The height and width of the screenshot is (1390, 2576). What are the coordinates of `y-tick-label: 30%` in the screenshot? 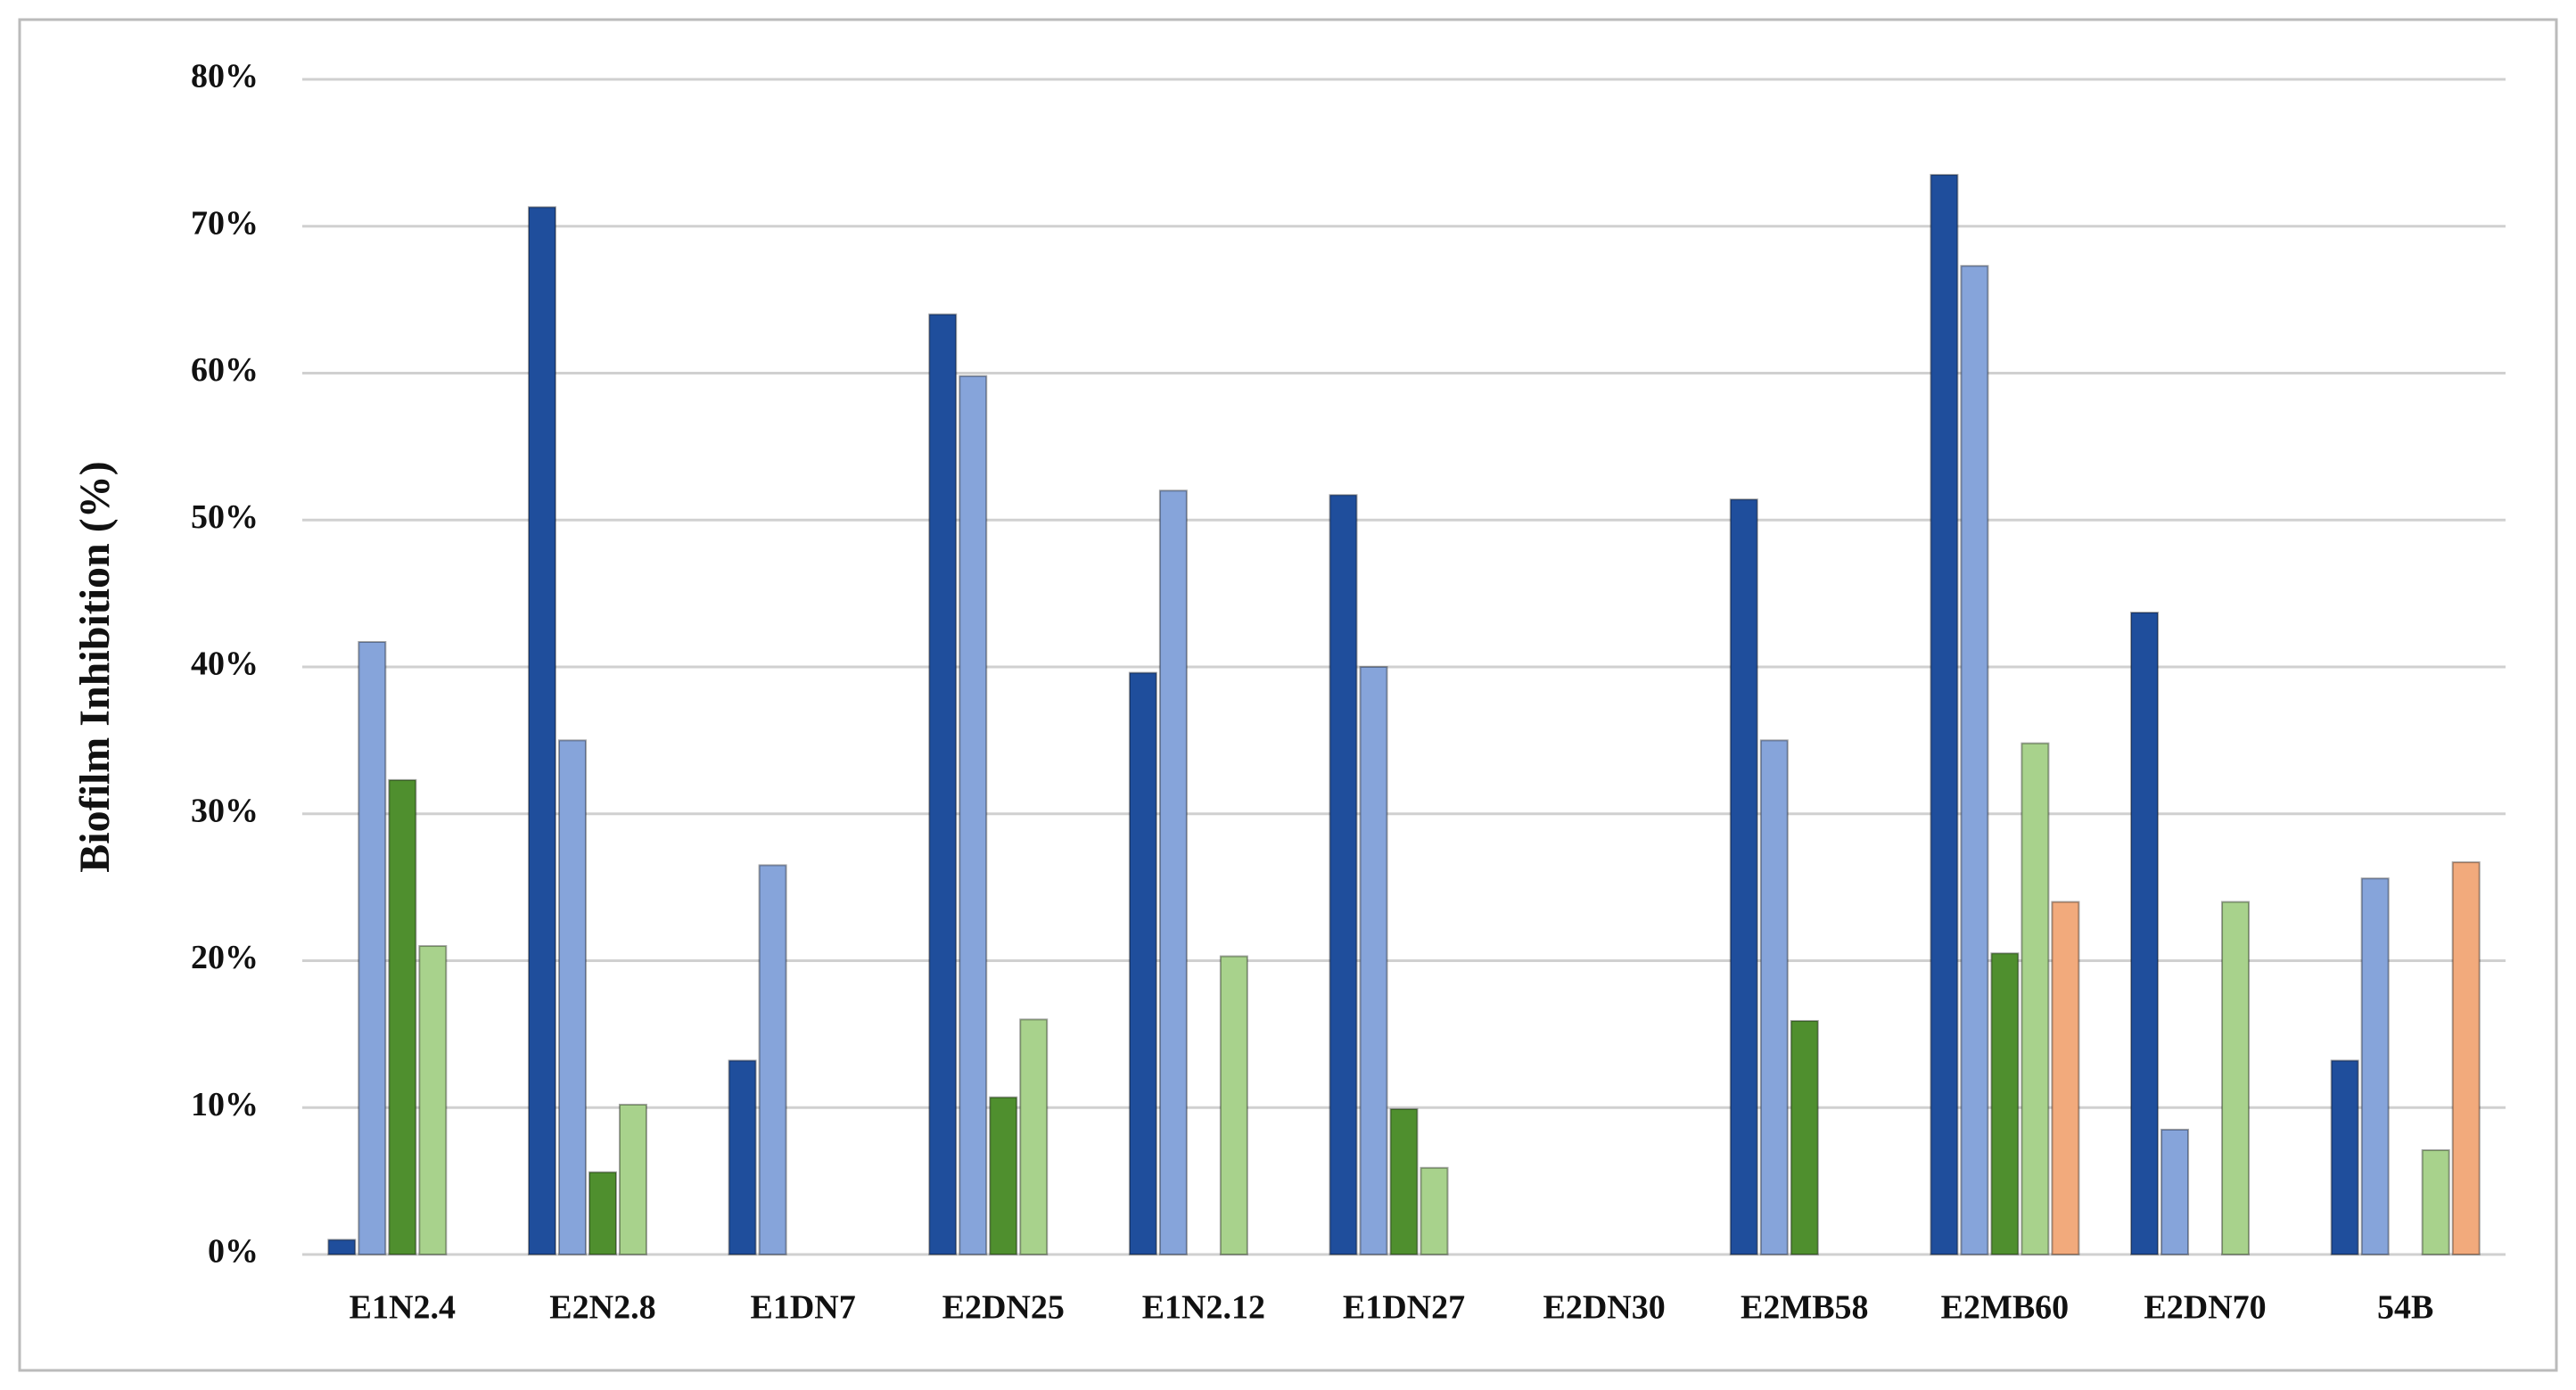 It's located at (225, 810).